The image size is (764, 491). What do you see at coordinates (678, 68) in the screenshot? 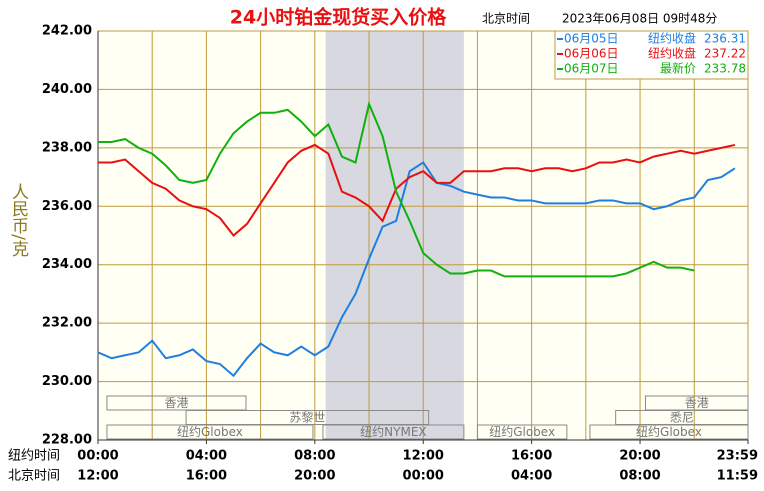
I see `legend-label: 最新价` at bounding box center [678, 68].